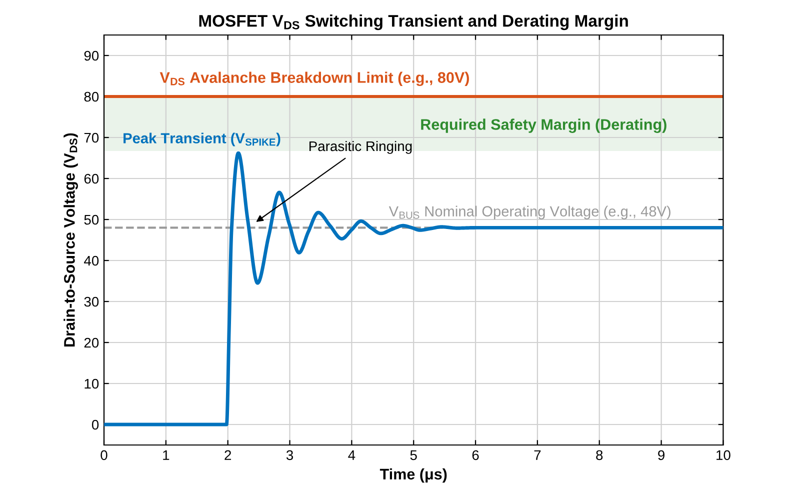  What do you see at coordinates (104, 455) in the screenshot?
I see `x-tick-label: 0` at bounding box center [104, 455].